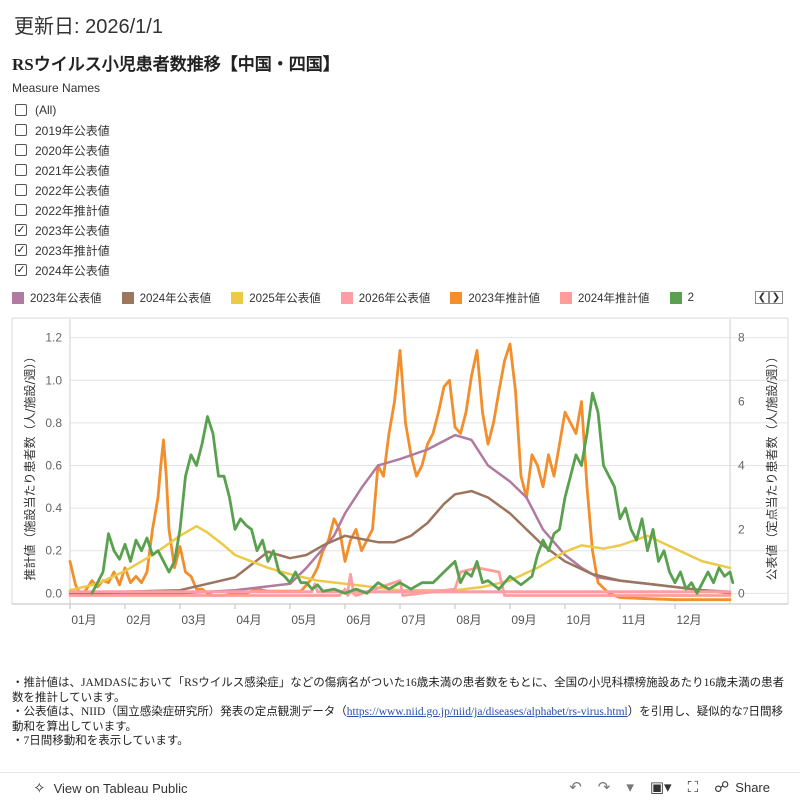 This screenshot has width=800, height=801. I want to click on legend-item: 2026年公表値, so click(385, 298).